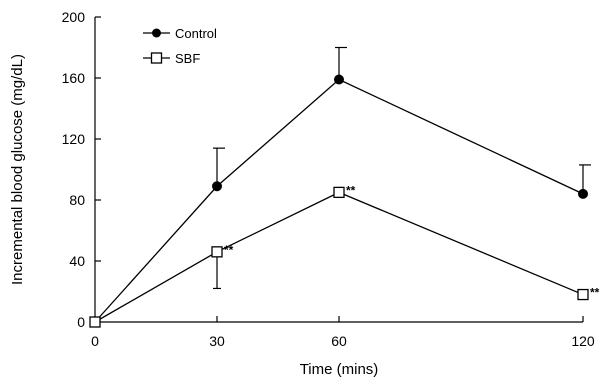  What do you see at coordinates (187, 58) in the screenshot?
I see `legend-label: SBF` at bounding box center [187, 58].